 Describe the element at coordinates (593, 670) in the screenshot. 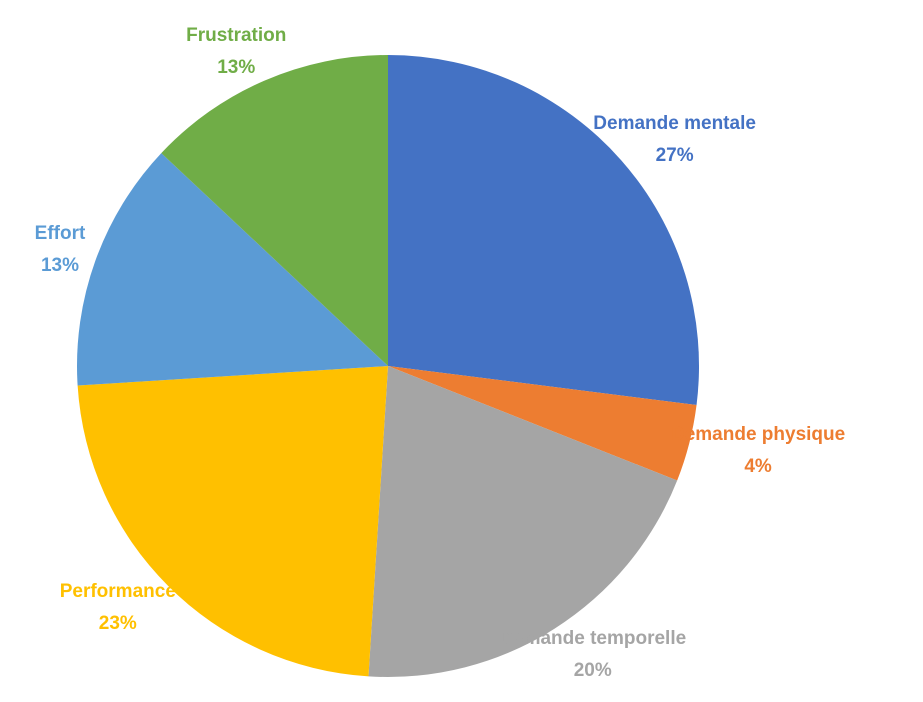

I see `slice-value: 20%` at that location.